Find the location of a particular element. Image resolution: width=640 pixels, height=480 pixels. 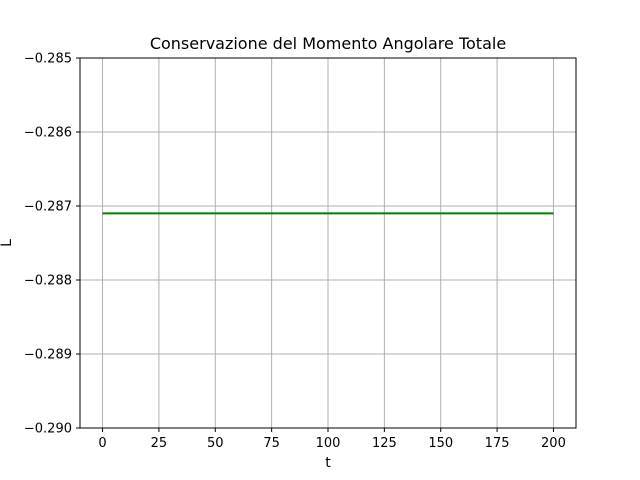

x-tick-label: 175 is located at coordinates (497, 443).